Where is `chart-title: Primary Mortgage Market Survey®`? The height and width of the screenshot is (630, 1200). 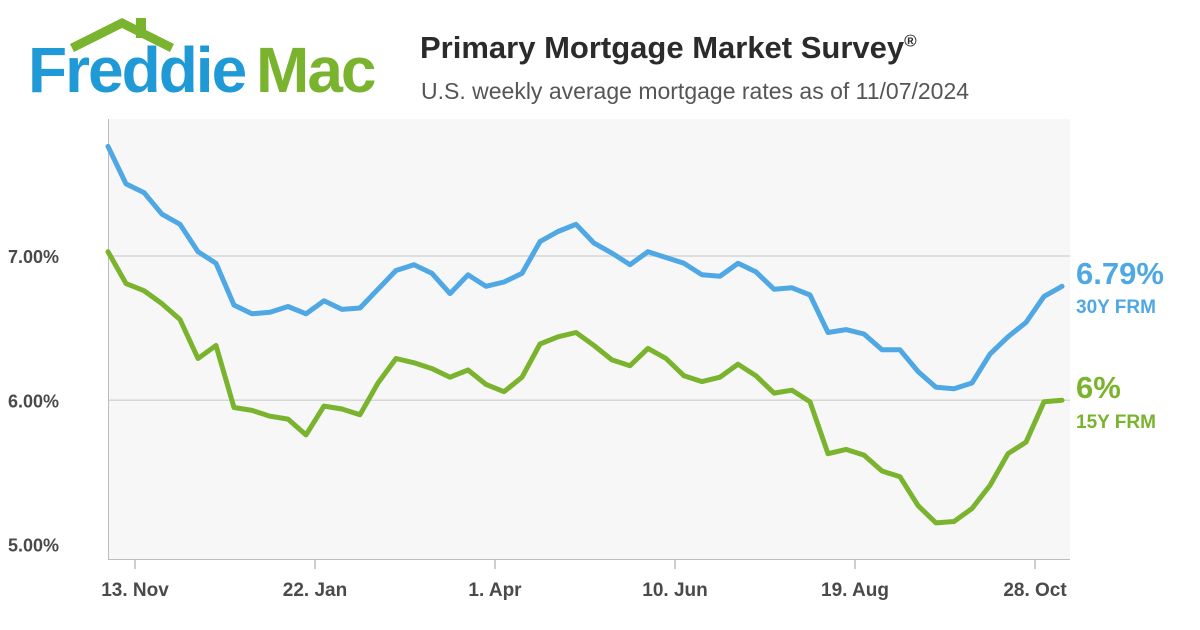 chart-title: Primary Mortgage Market Survey® is located at coordinates (668, 48).